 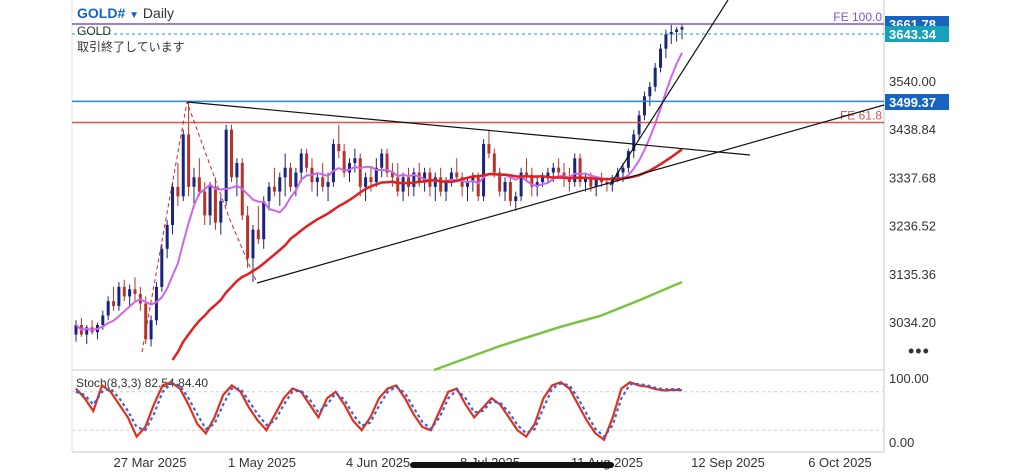 I want to click on x-tick-label: 27 Mar 2025, so click(x=150, y=462).